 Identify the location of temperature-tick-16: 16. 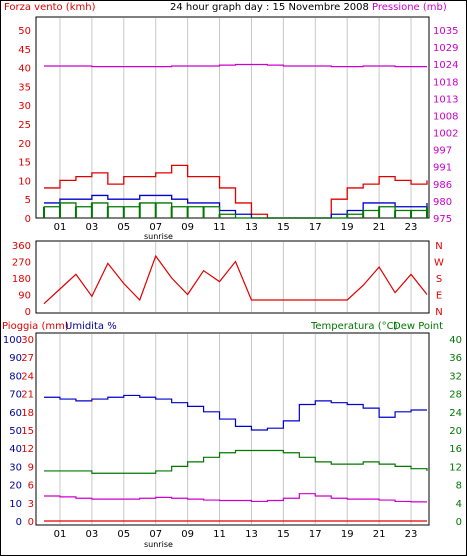
(455, 449).